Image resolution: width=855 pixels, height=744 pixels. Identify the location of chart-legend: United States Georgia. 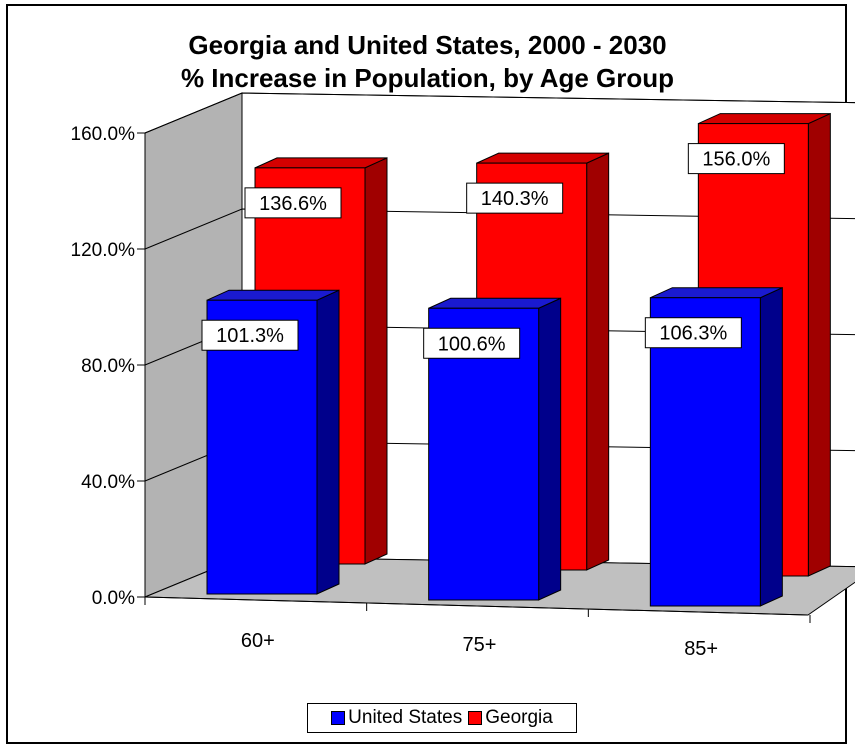
(442, 718).